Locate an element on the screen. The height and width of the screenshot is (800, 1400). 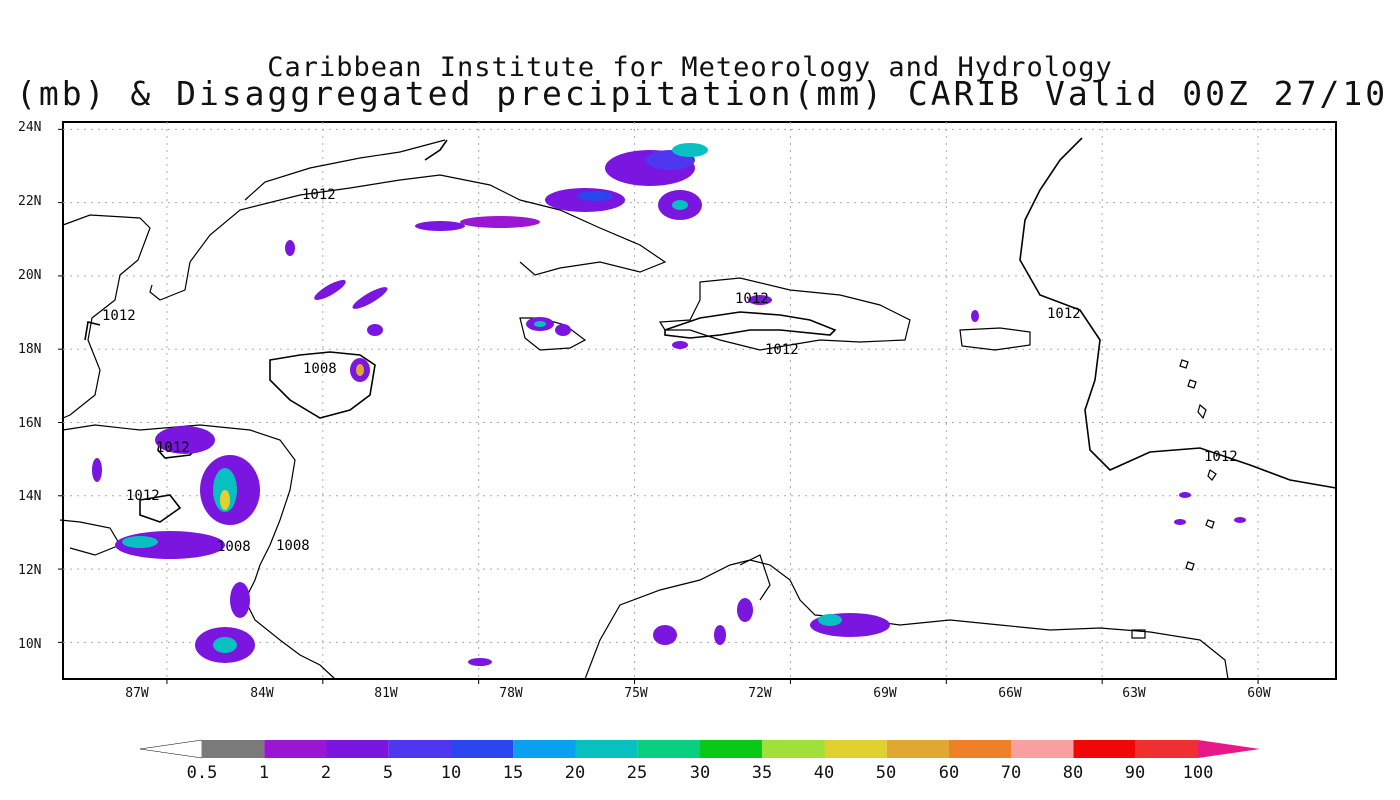
colorbar-label: 10 is located at coordinates (451, 773).